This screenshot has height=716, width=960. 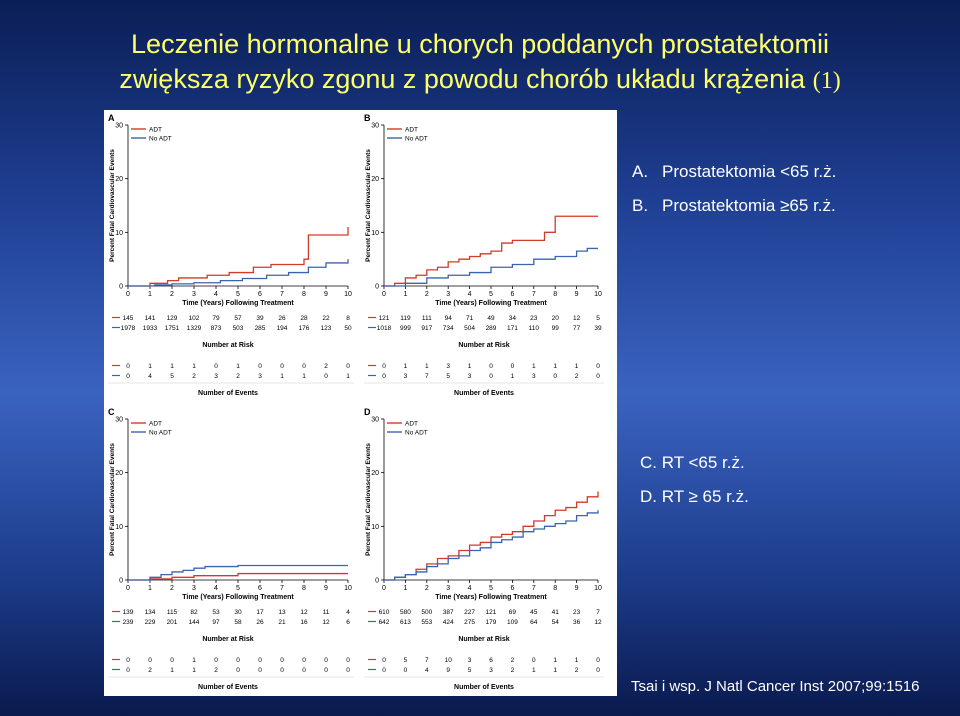 I want to click on panel-d-y-tick-label: 30, so click(x=375, y=420).